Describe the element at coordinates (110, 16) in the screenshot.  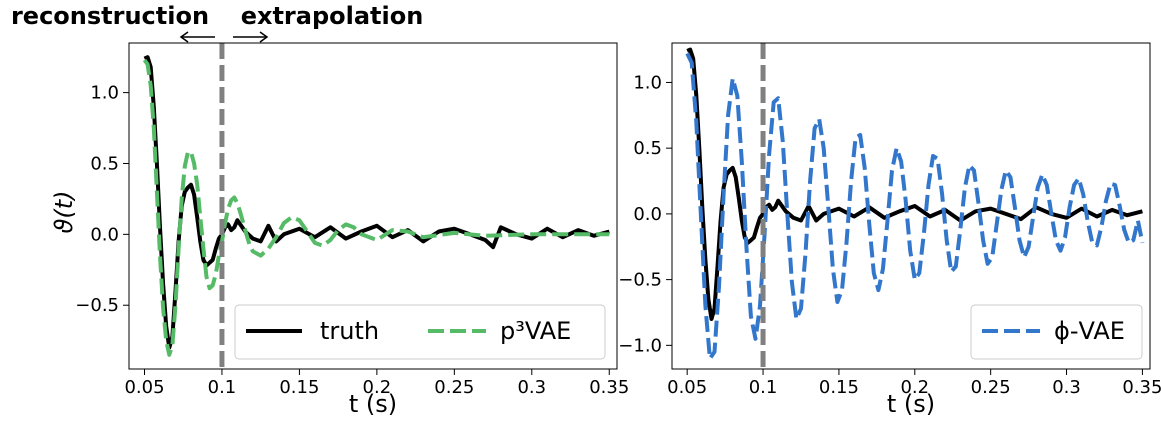
I see `reconstruction-label: reconstruction` at that location.